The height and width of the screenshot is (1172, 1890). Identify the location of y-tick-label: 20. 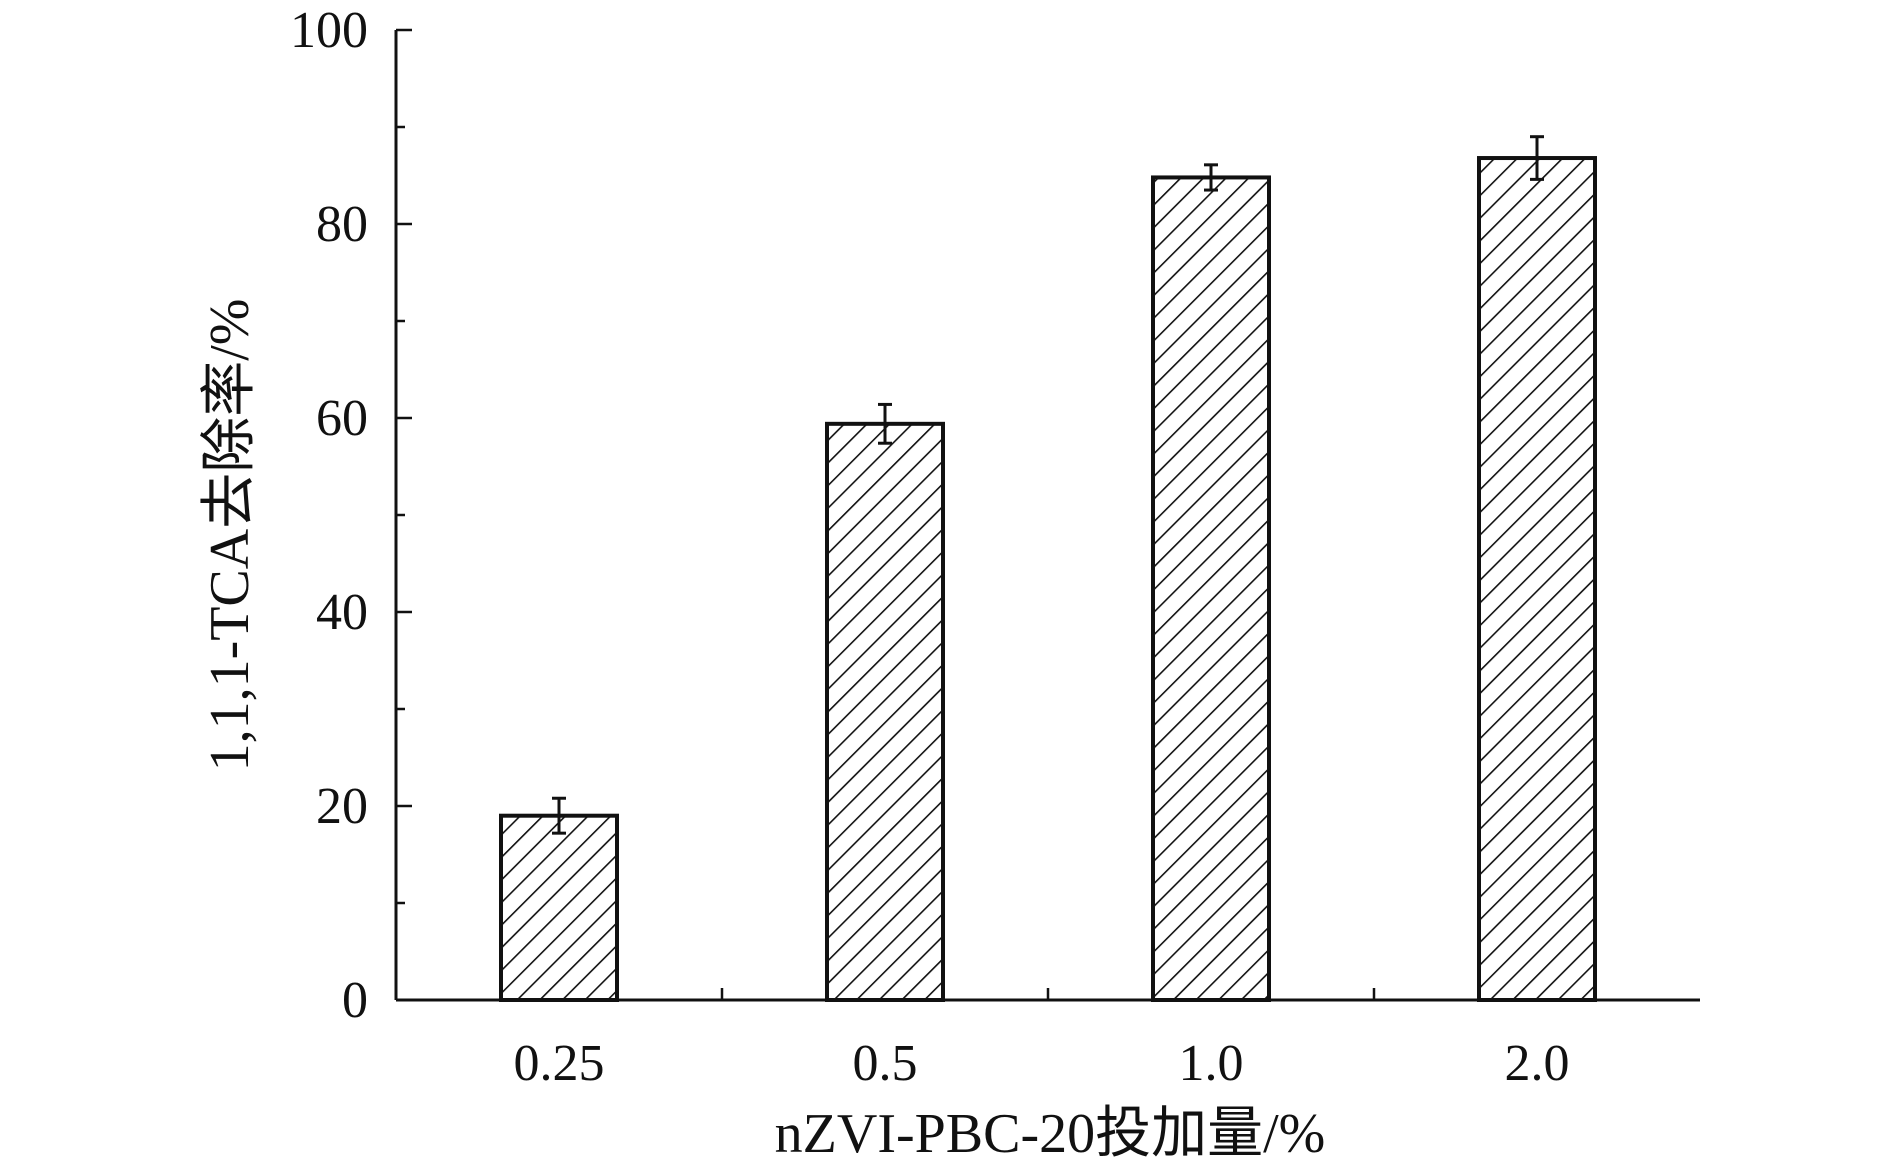
(342, 806).